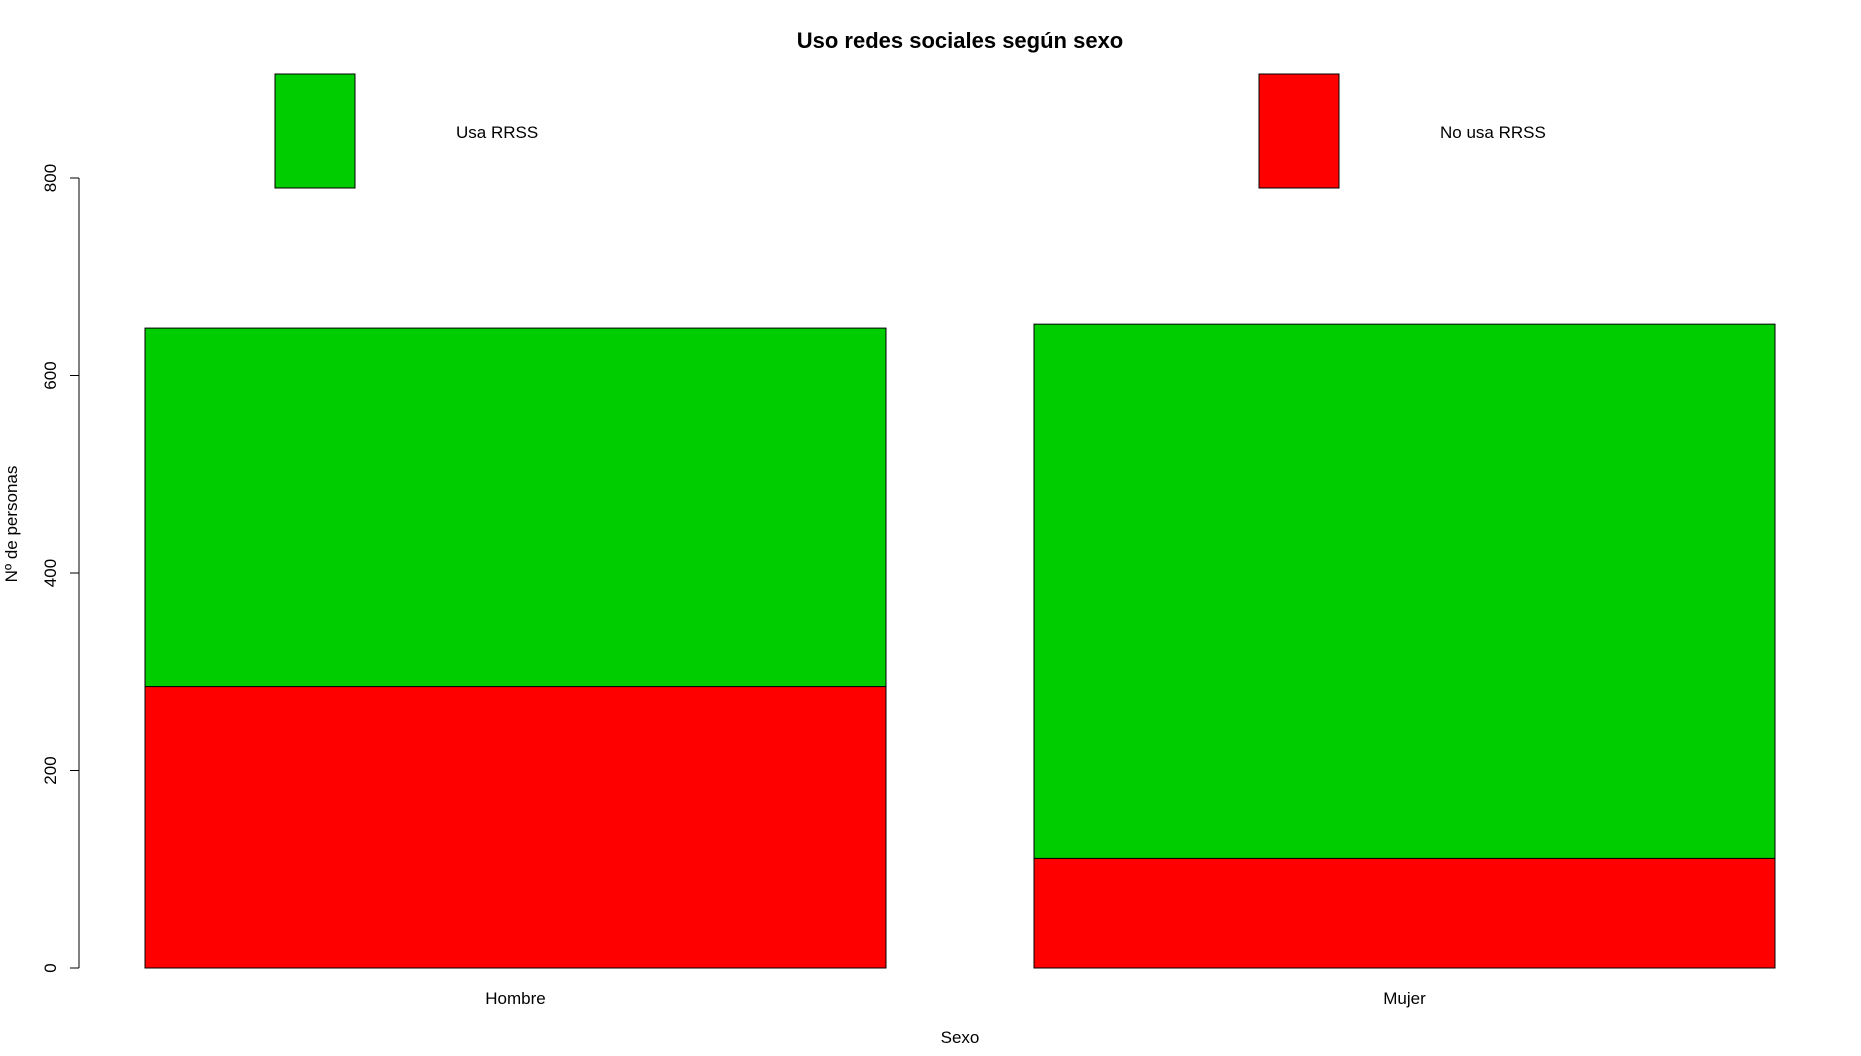  What do you see at coordinates (50, 573) in the screenshot?
I see `y-tick-label: 400` at bounding box center [50, 573].